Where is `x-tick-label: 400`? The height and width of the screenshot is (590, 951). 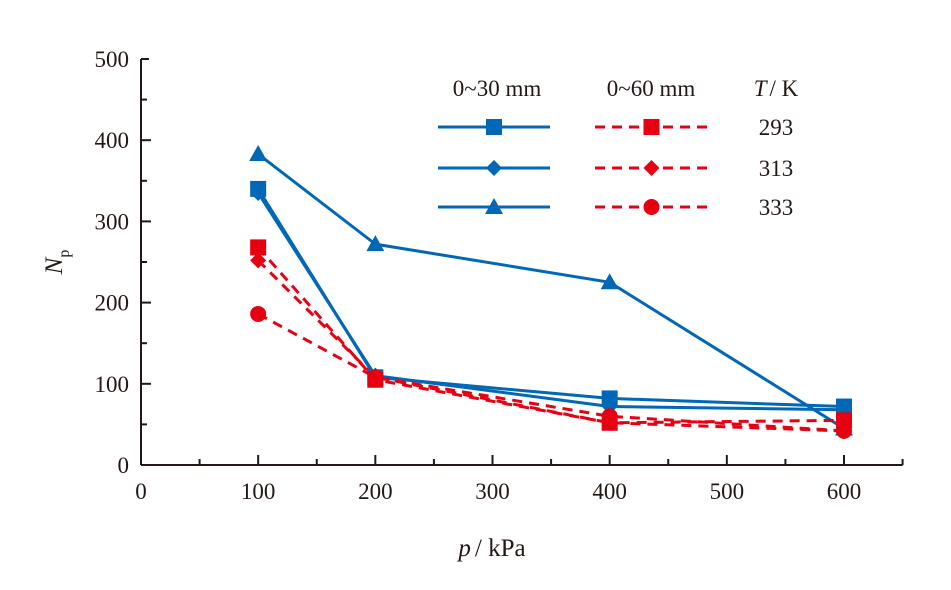 x-tick-label: 400 is located at coordinates (609, 491).